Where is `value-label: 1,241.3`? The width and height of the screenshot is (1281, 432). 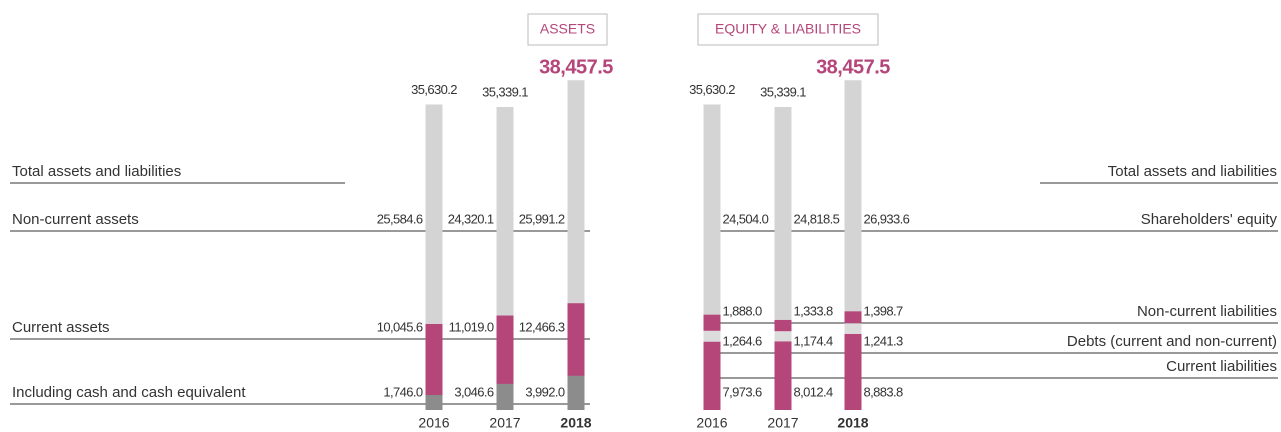 value-label: 1,241.3 is located at coordinates (884, 340).